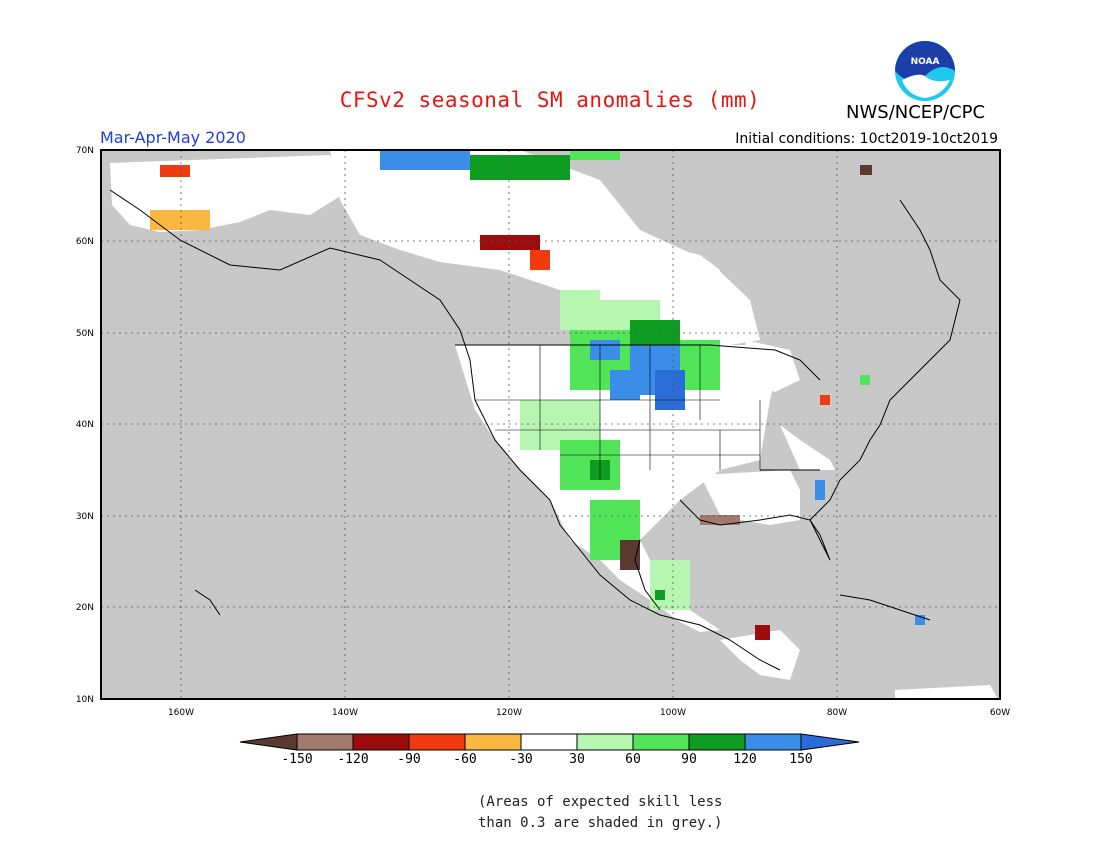 This screenshot has height=850, width=1100. What do you see at coordinates (173, 137) in the screenshot?
I see `season-label: Mar-Apr-May 2020` at bounding box center [173, 137].